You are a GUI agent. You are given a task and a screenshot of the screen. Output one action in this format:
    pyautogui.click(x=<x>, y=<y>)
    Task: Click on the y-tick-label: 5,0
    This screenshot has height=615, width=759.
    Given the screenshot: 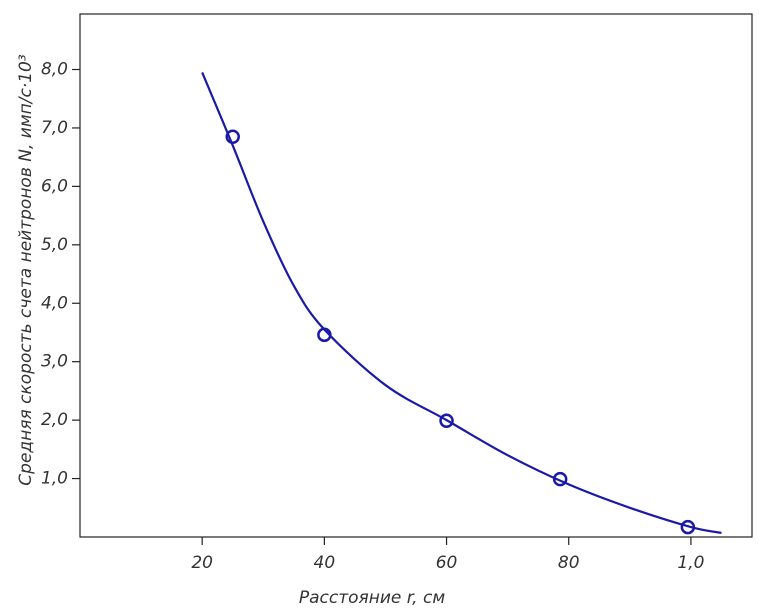 What is the action you would take?
    pyautogui.click(x=54, y=245)
    